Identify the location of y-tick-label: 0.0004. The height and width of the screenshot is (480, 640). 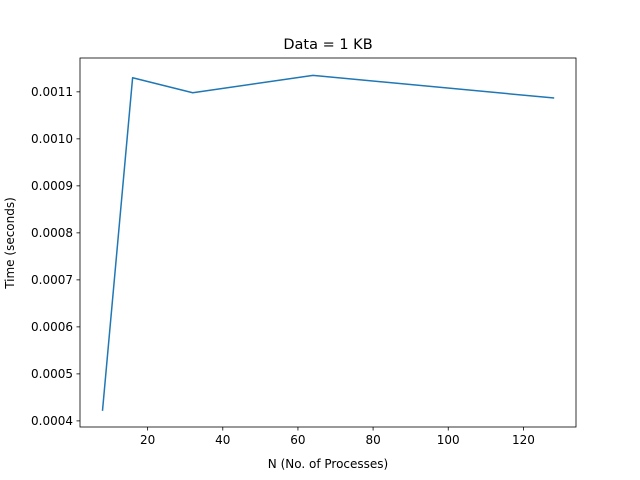
(52, 421).